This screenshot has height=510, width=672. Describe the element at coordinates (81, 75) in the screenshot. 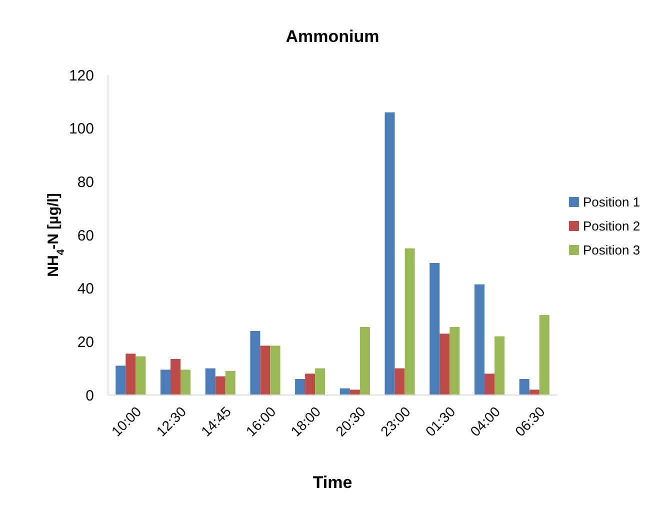

I see `y-tick-label: 120` at that location.